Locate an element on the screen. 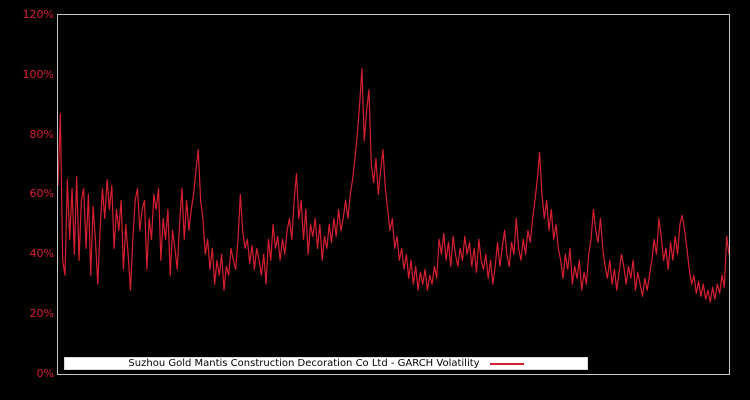  y-tick-label: 80% is located at coordinates (41, 134).